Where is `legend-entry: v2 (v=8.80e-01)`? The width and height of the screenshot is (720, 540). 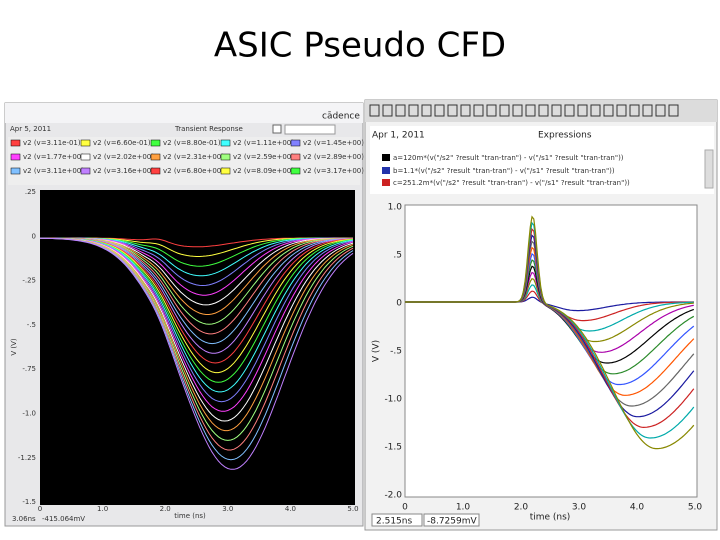 legend-entry: v2 (v=8.80e-01) is located at coordinates (192, 143).